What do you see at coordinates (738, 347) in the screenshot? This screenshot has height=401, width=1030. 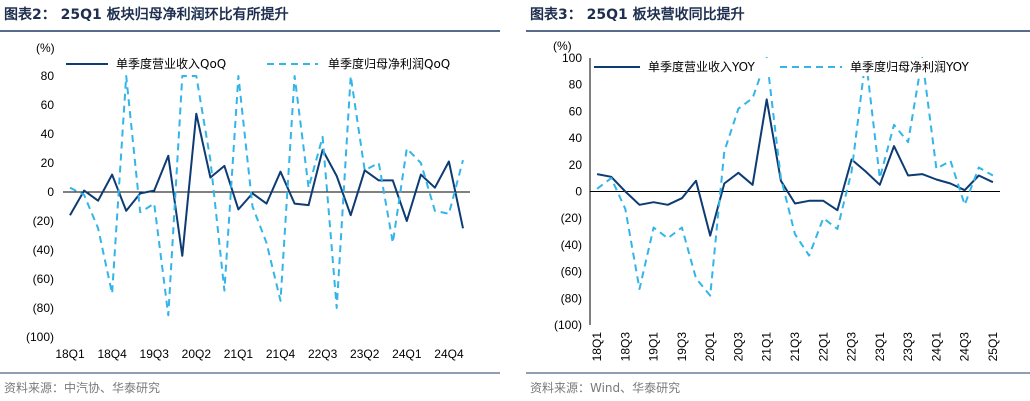 I see `x-tick-label: 20Q3` at bounding box center [738, 347].